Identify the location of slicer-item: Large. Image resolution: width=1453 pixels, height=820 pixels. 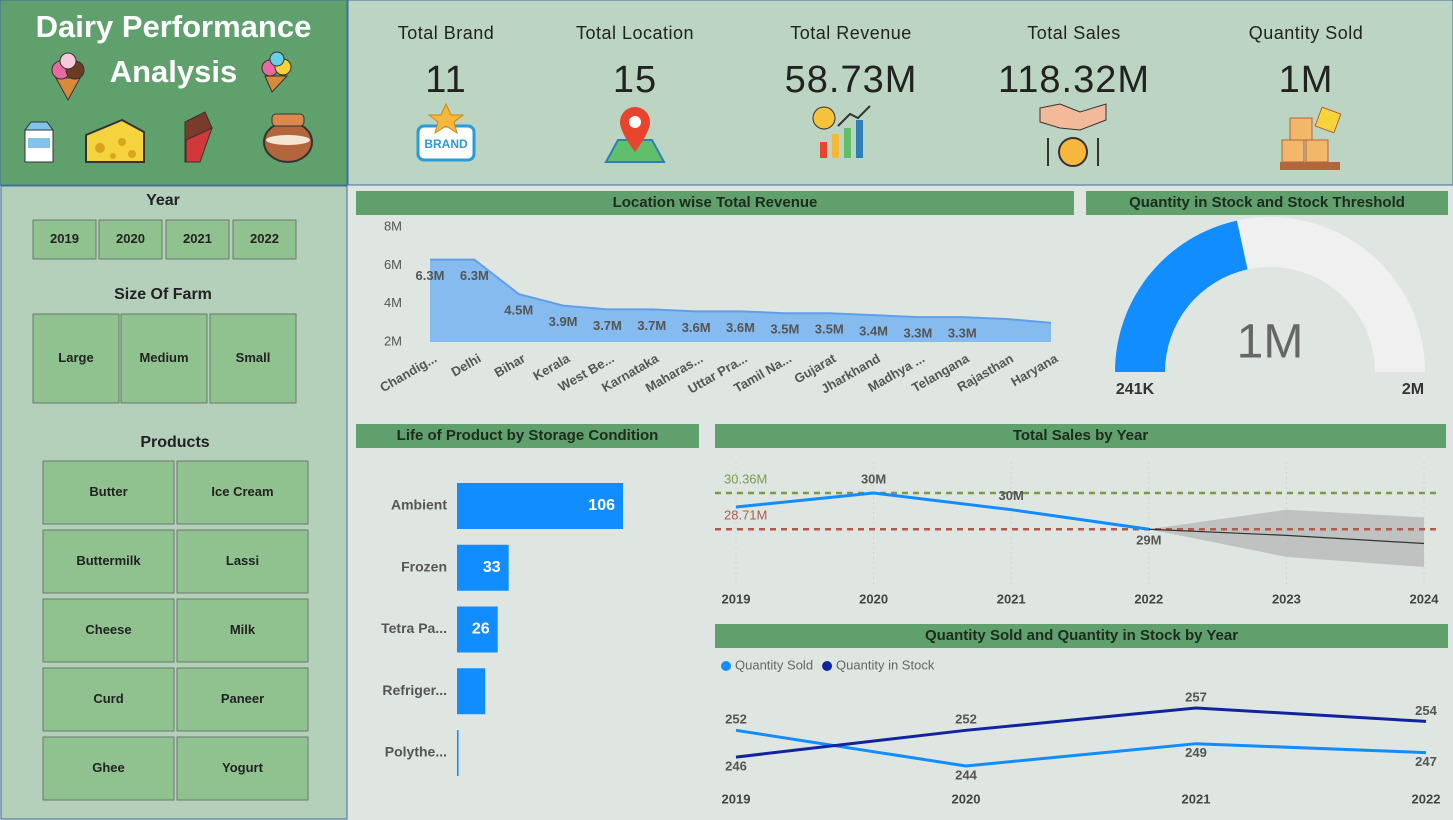
(75, 357).